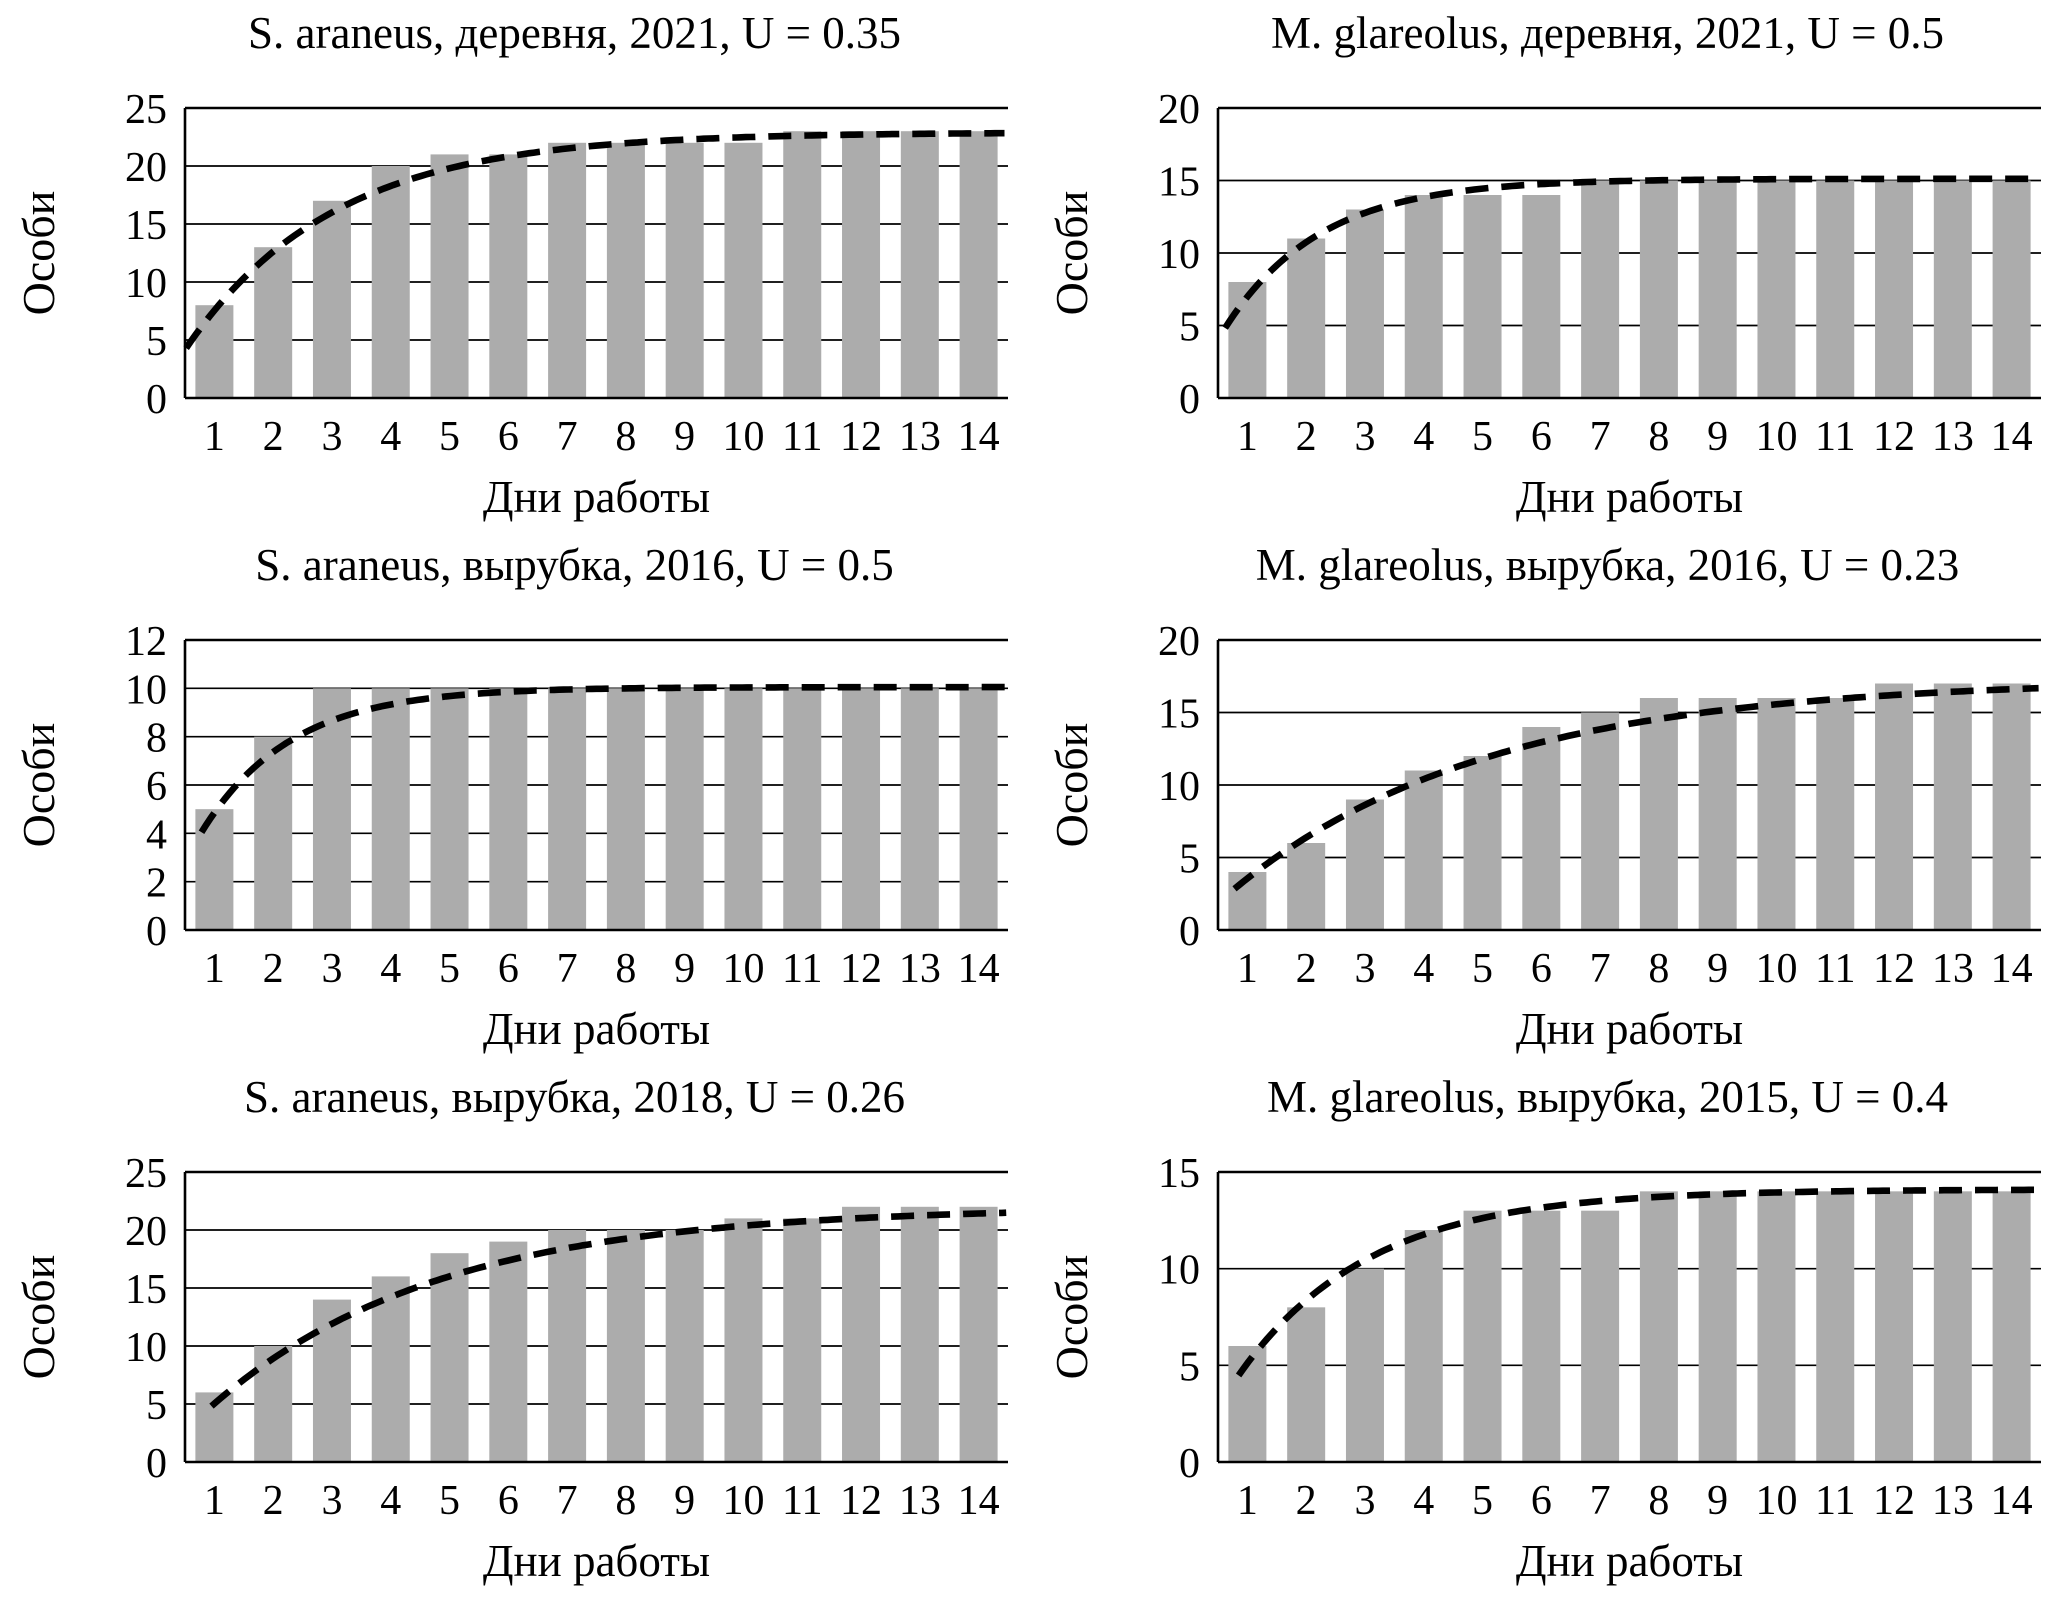 The height and width of the screenshot is (1597, 2067). Describe the element at coordinates (146, 168) in the screenshot. I see `y-tick-label: 20` at that location.